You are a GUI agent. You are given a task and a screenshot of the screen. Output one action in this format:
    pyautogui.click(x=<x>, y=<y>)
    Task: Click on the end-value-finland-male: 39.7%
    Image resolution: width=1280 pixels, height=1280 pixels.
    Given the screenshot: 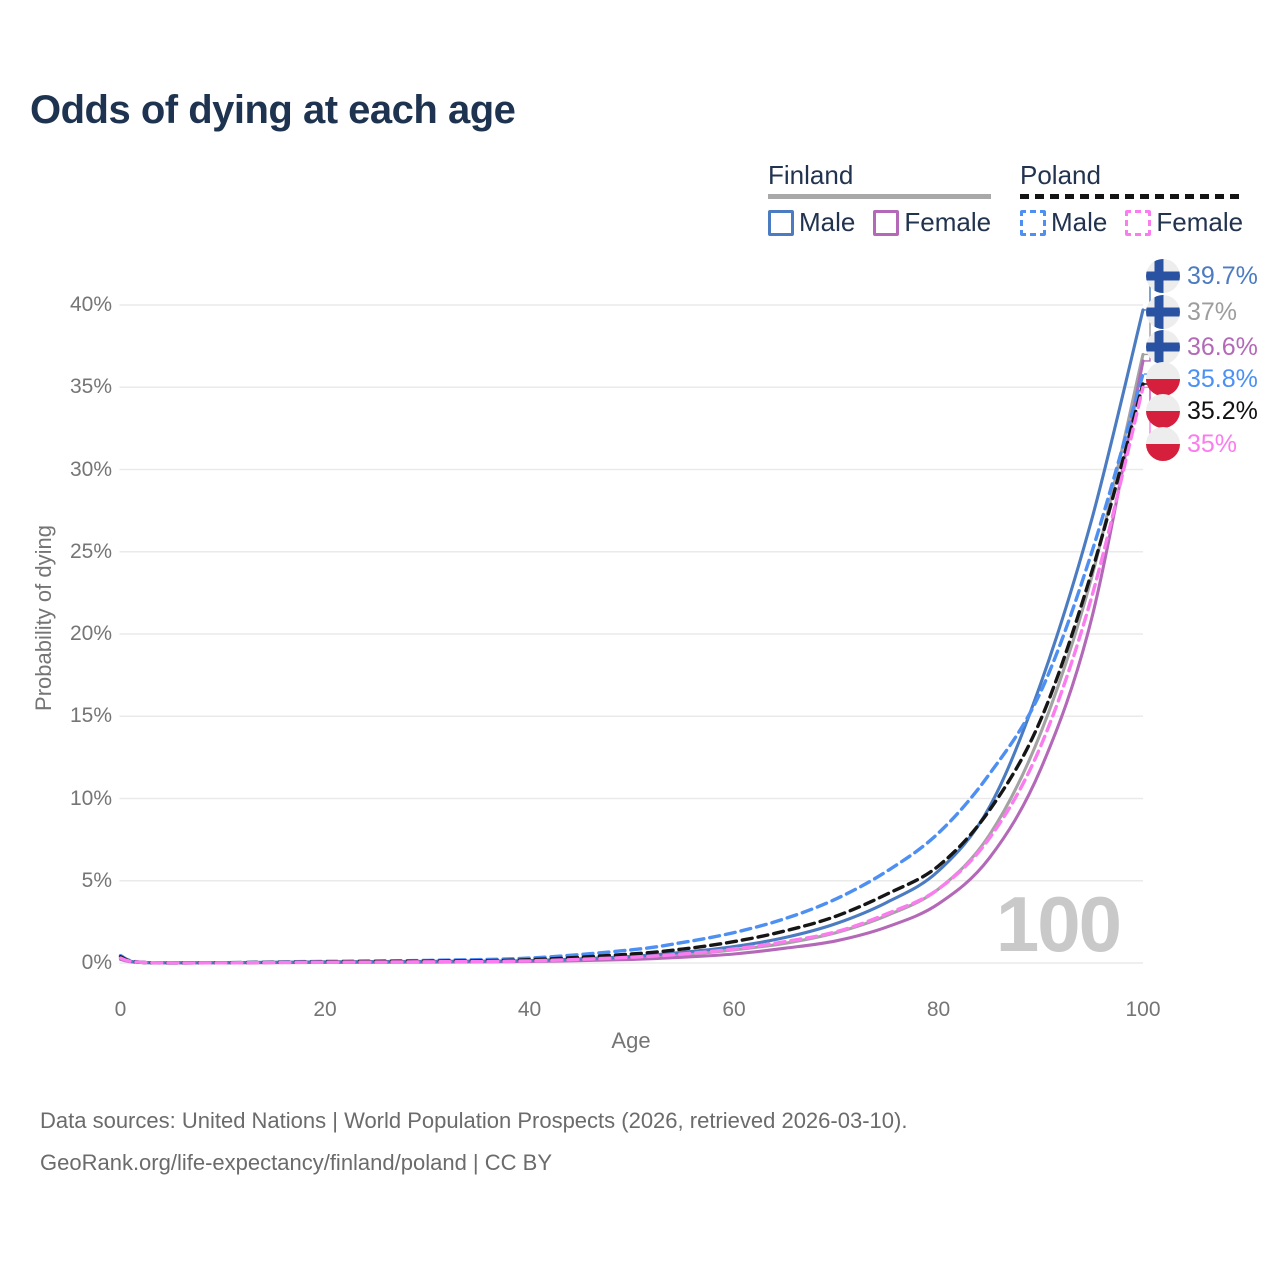 What is the action you would take?
    pyautogui.click(x=1222, y=275)
    